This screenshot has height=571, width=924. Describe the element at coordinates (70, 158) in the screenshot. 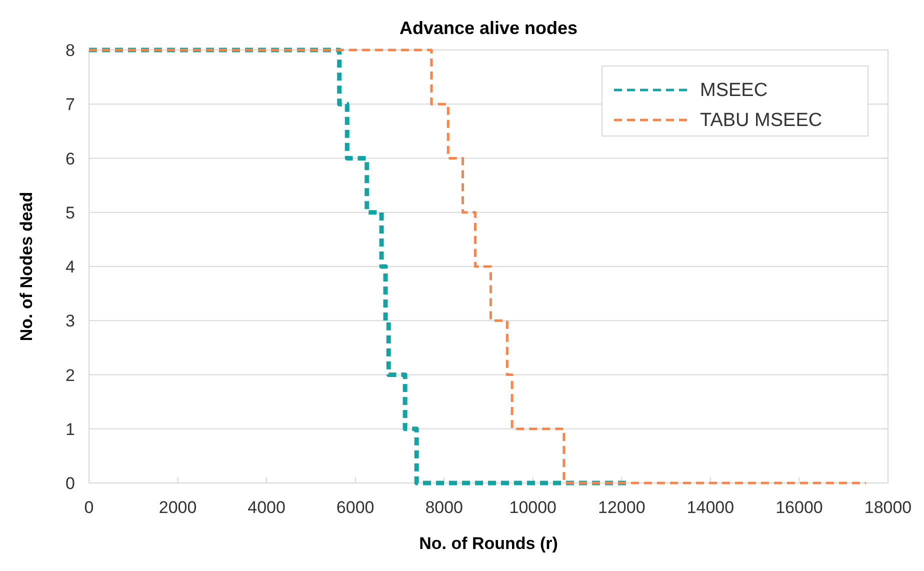

I see `y-tick-label: 6` at that location.